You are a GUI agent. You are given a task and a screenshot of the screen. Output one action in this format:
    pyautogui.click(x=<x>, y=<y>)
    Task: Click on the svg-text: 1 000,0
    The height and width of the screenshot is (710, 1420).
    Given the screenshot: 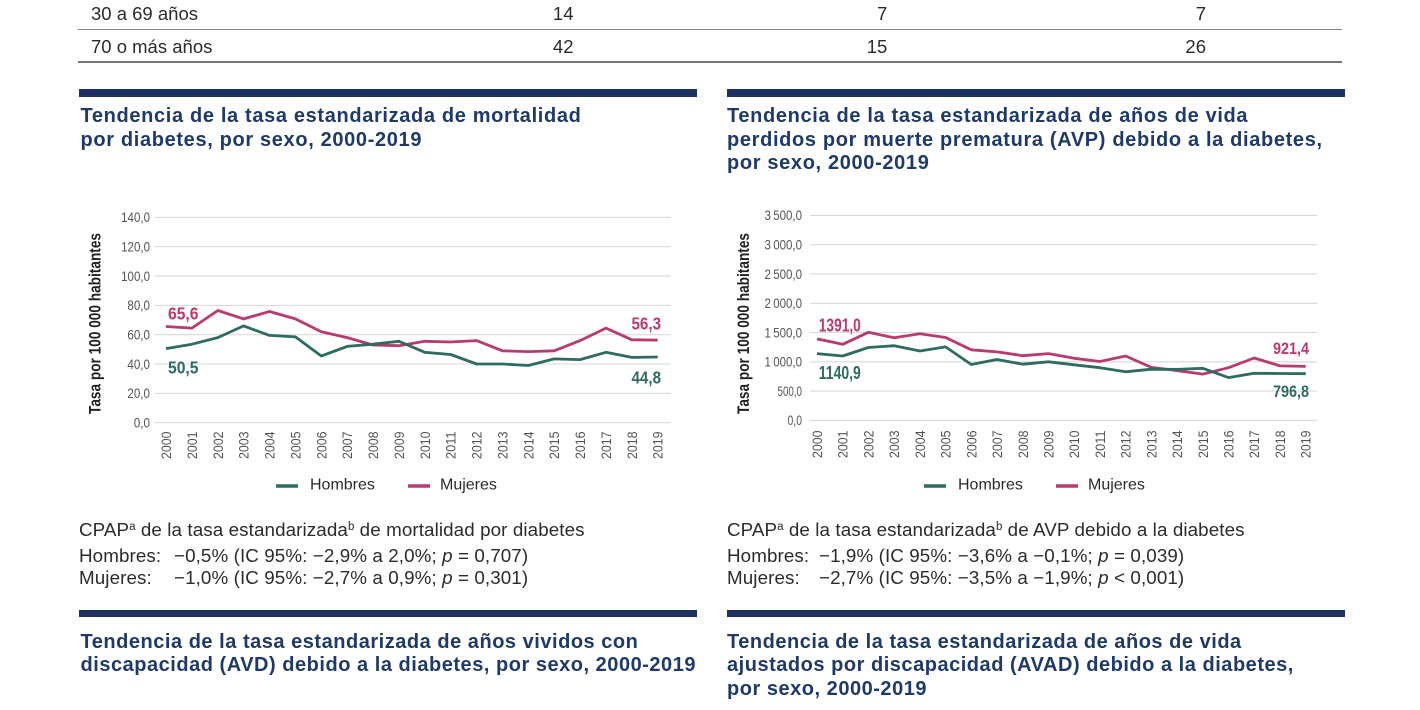 What is the action you would take?
    pyautogui.click(x=784, y=362)
    